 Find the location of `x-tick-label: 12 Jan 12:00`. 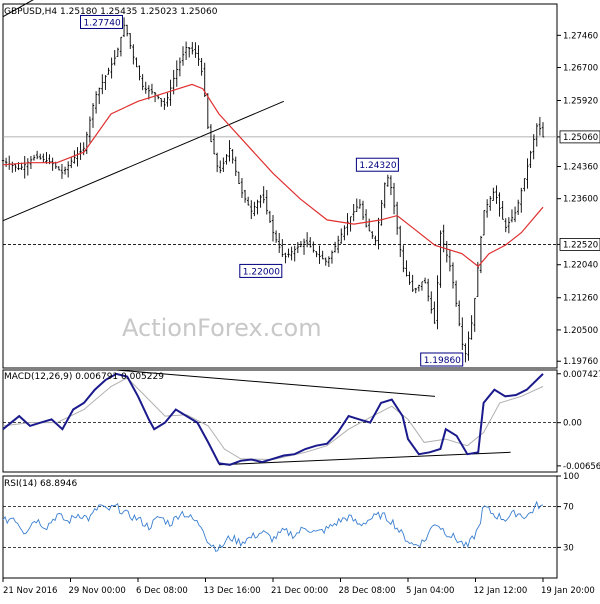

x-tick-label: 12 Jan 12:00 is located at coordinates (501, 591).